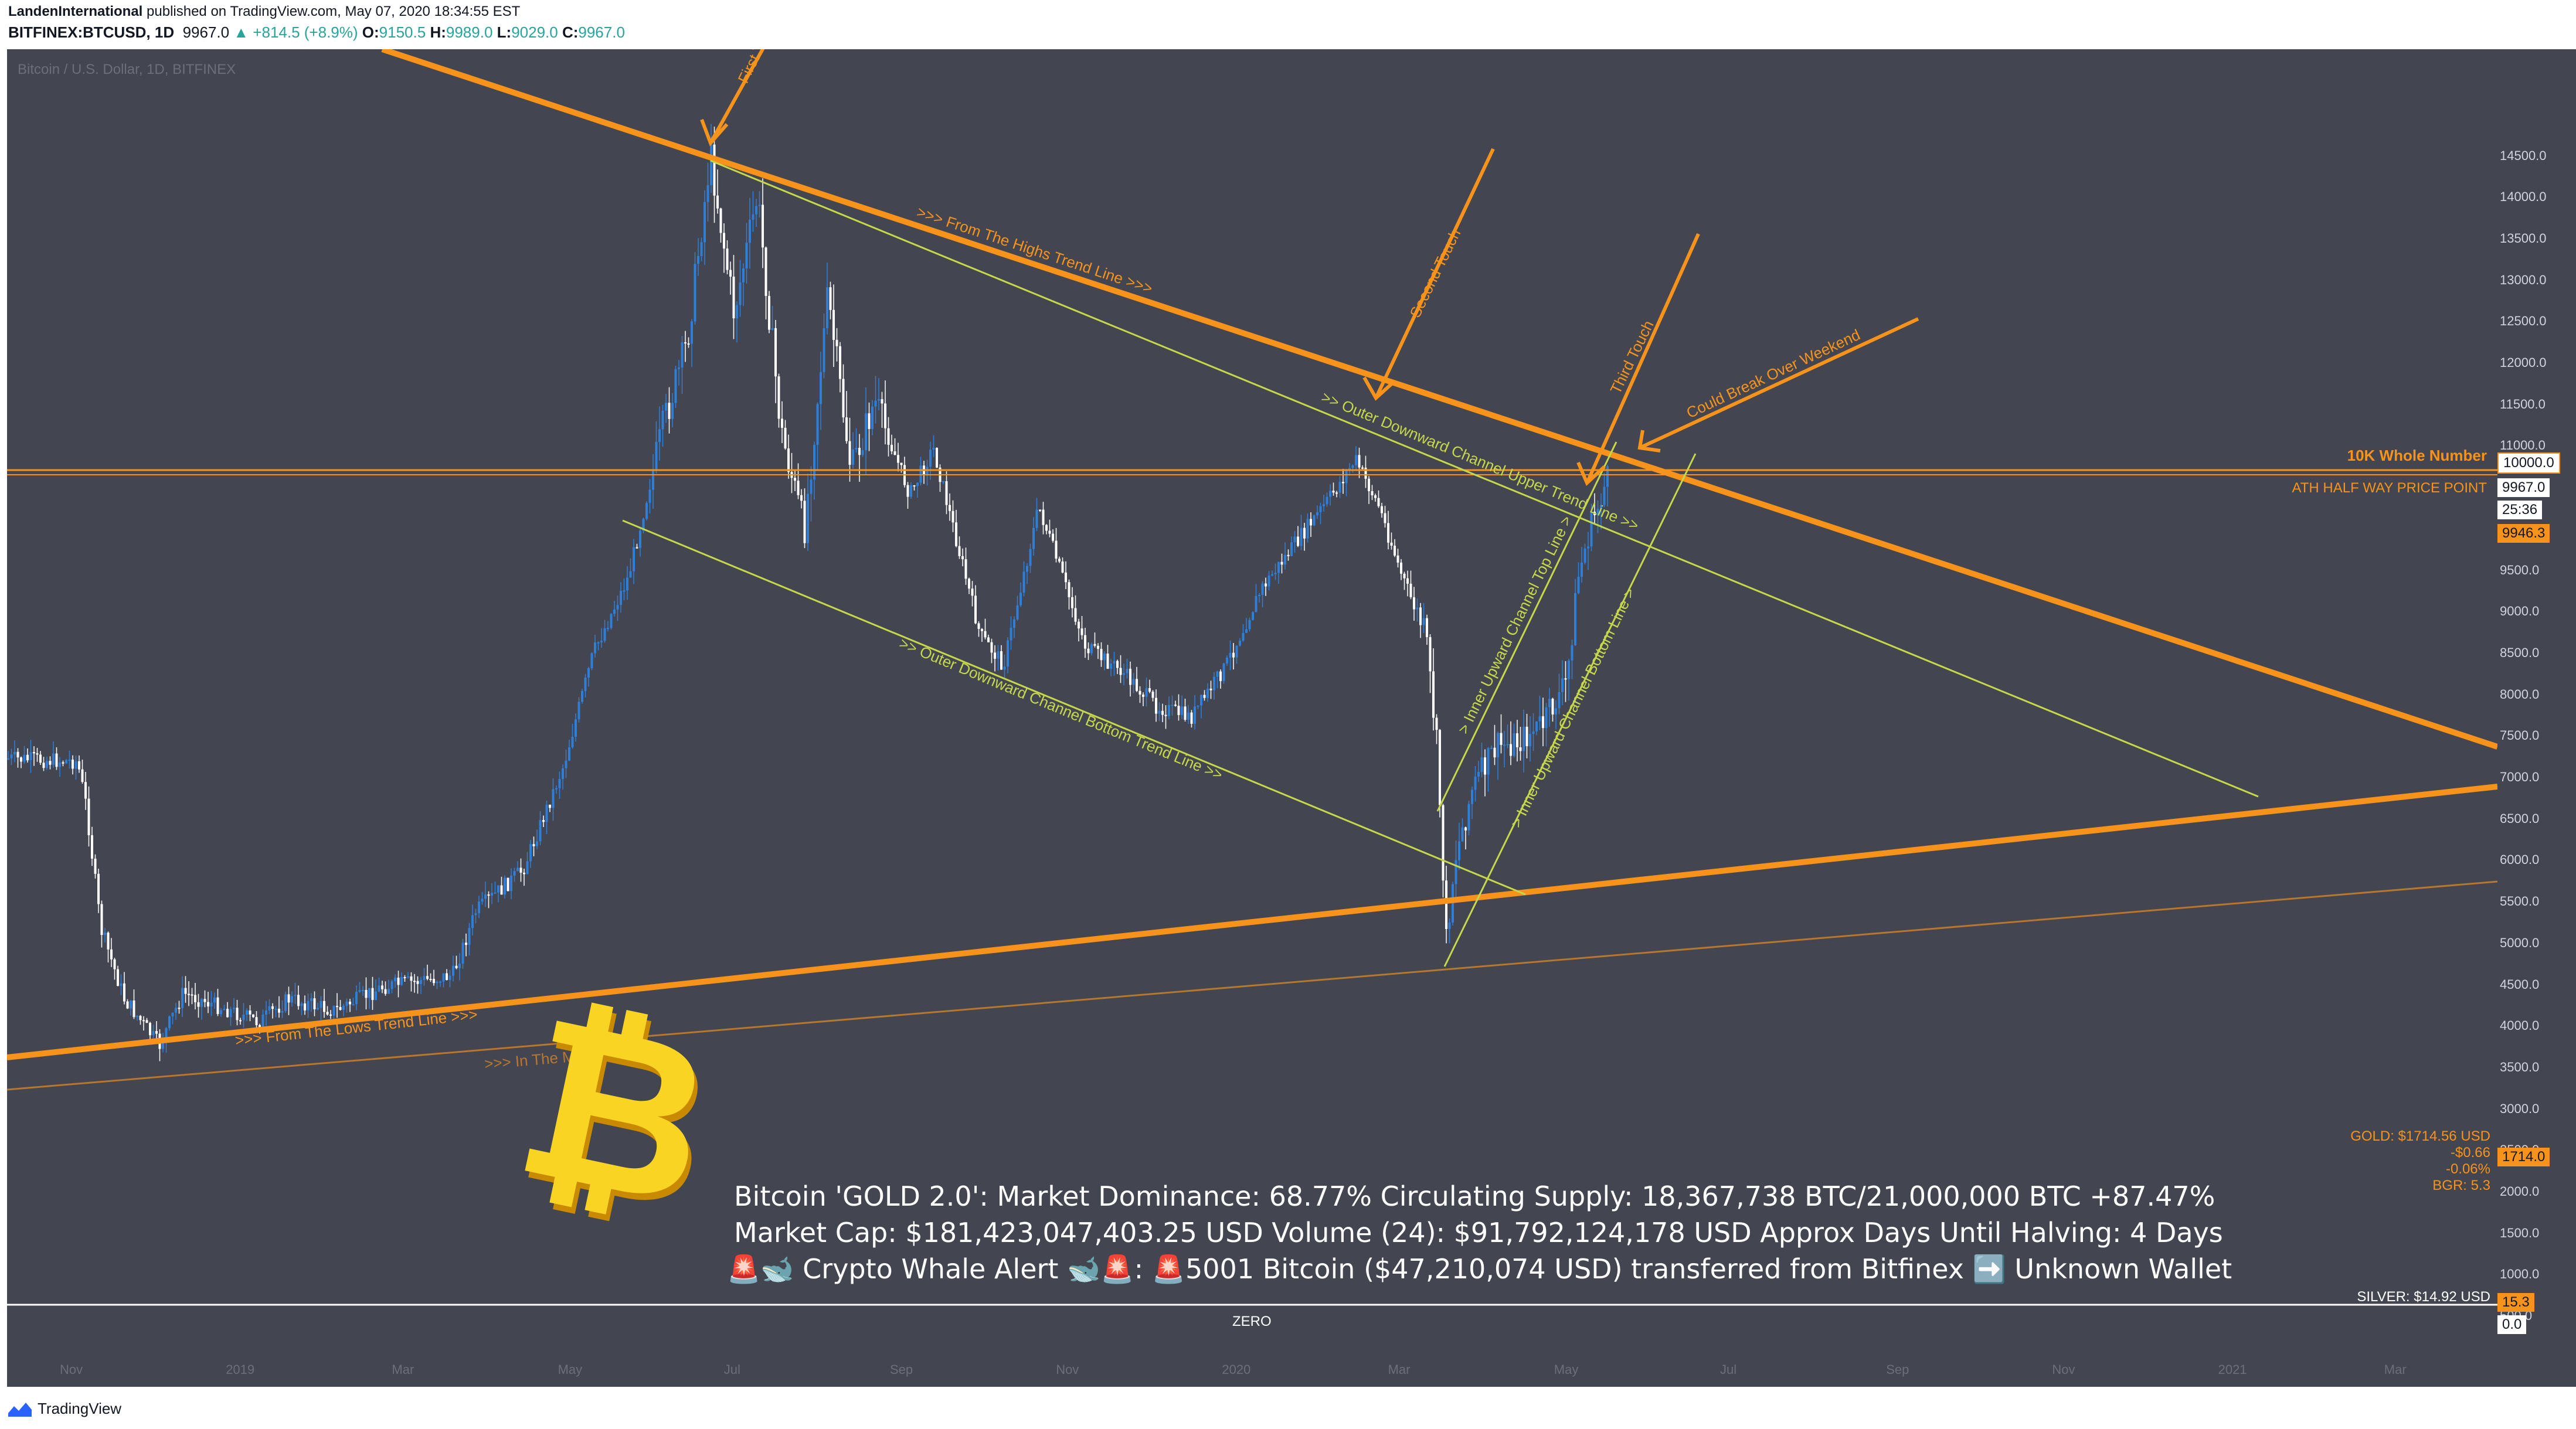 The height and width of the screenshot is (1429, 2576). I want to click on outer-bottom-channel-line, so click(1074, 707).